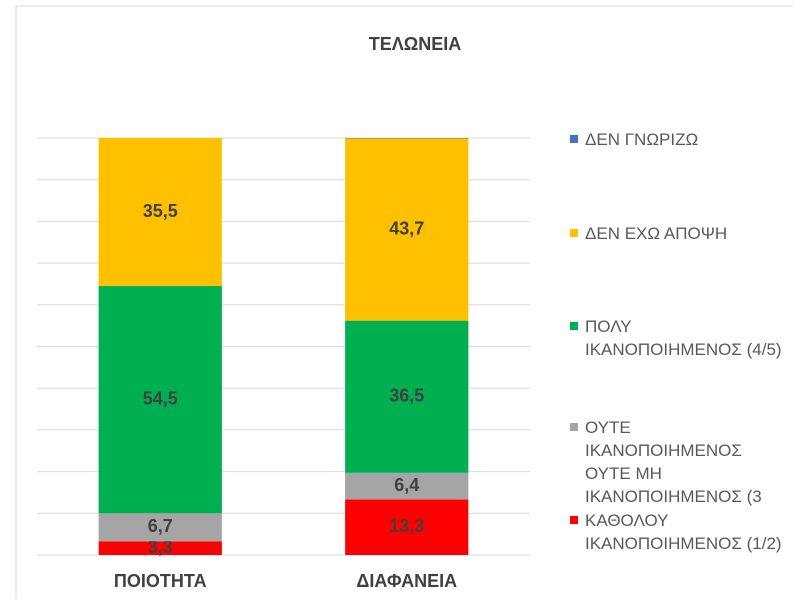 Image resolution: width=793 pixels, height=599 pixels. I want to click on x-tick-label: ΔΙΑΦΑΝΕΙΑ, so click(406, 581).